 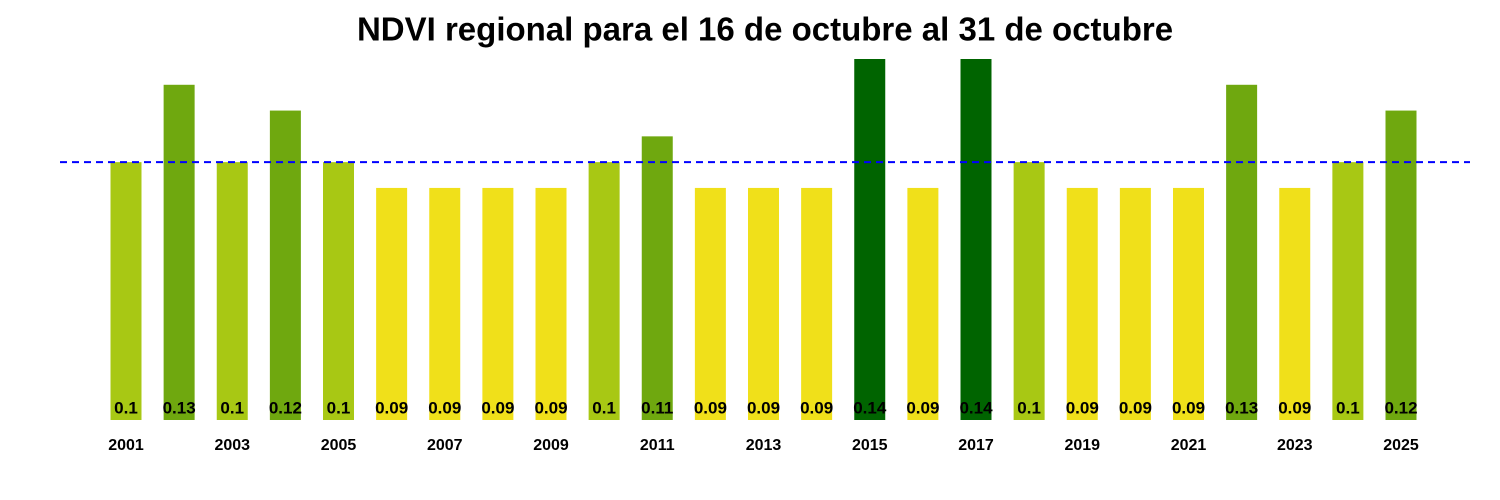 What do you see at coordinates (232, 445) in the screenshot?
I see `x-tick-label: 2003` at bounding box center [232, 445].